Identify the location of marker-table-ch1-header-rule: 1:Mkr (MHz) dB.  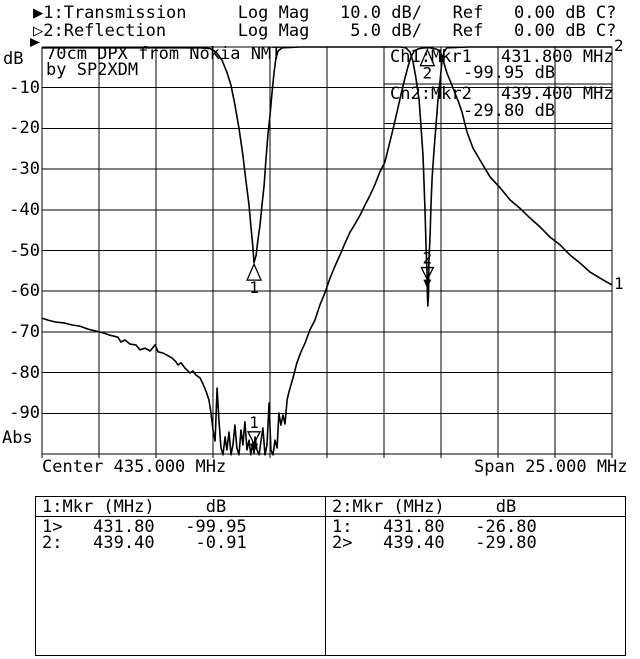
(180, 507).